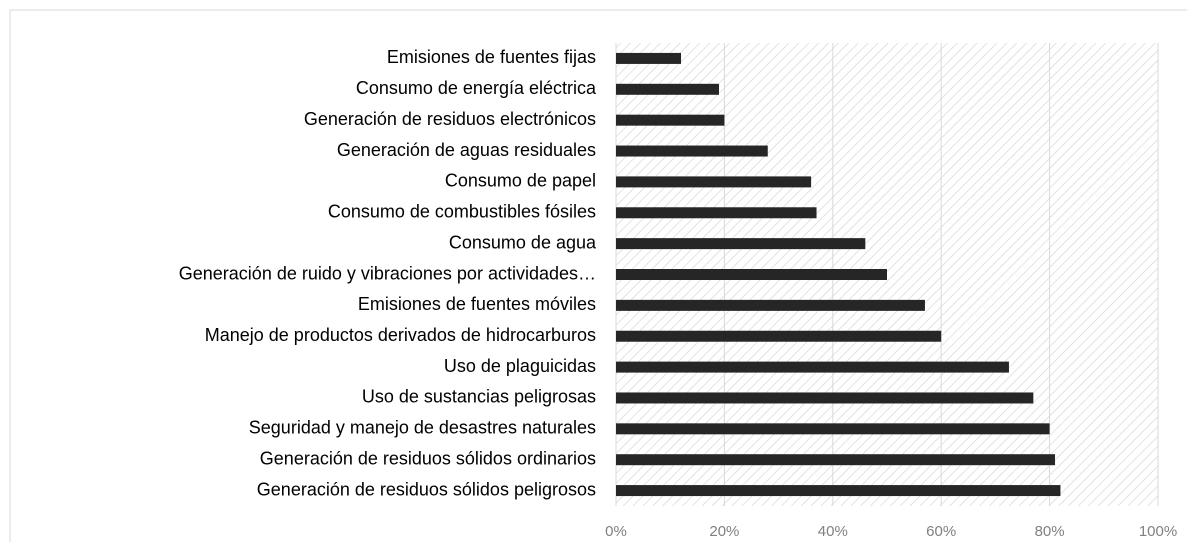 Image resolution: width=1187 pixels, height=547 pixels. What do you see at coordinates (479, 397) in the screenshot?
I see `category-label: Uso de sustancias peligrosas` at bounding box center [479, 397].